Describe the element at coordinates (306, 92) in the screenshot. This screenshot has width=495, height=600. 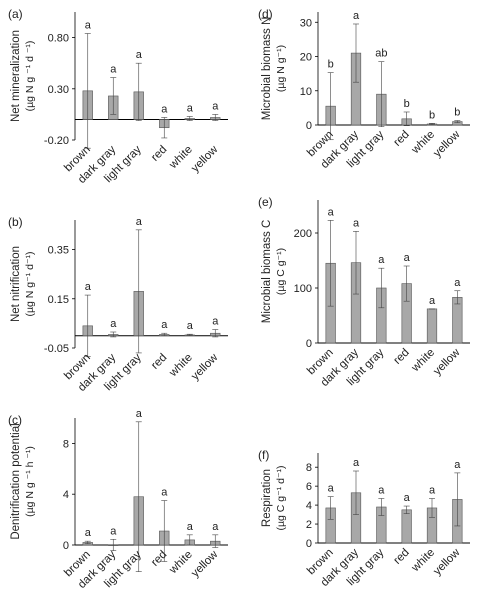
I see `y-tick-label: 10` at that location.